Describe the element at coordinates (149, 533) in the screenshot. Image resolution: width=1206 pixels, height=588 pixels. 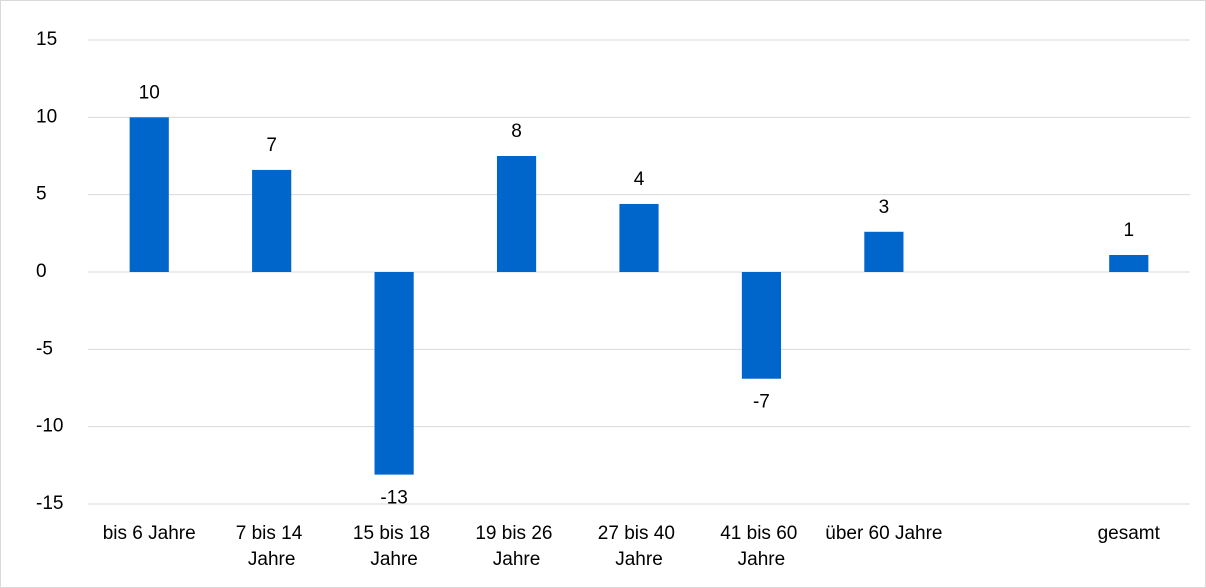
I see `x-tick-label: bis 6 Jahre` at that location.